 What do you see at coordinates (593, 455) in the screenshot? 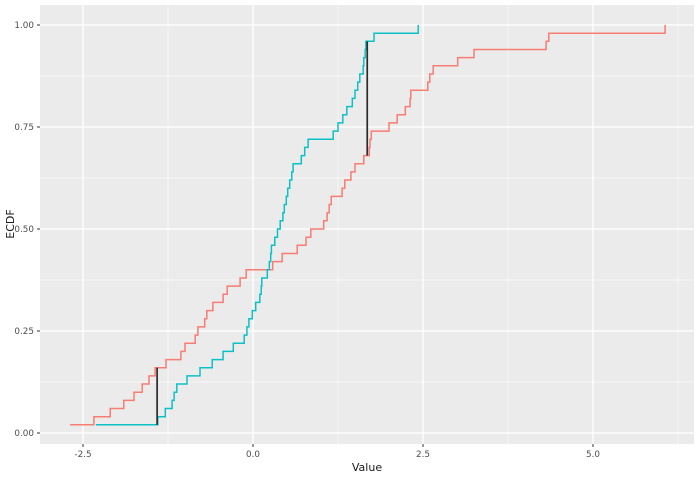
I see `x-tick-label: 5.0` at bounding box center [593, 455].